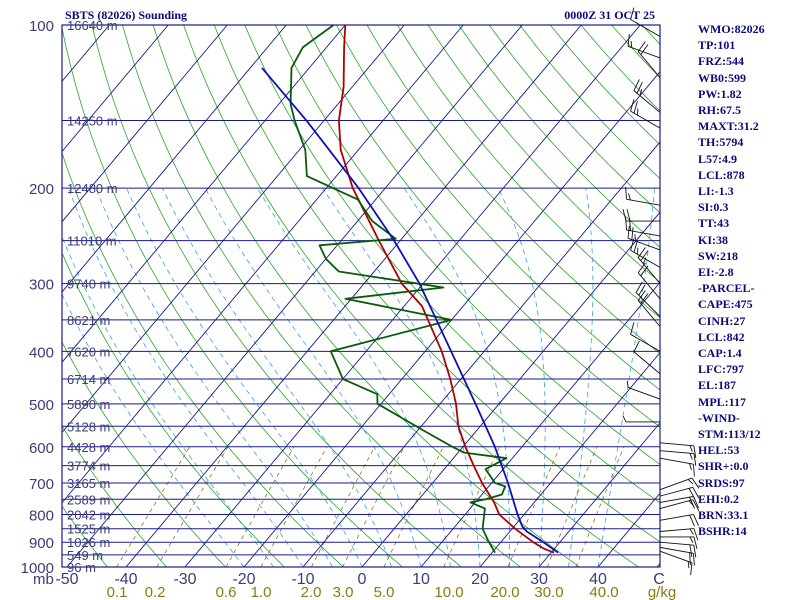 The width and height of the screenshot is (800, 600). Describe the element at coordinates (125, 579) in the screenshot. I see `temperature-tick-label: -40` at that location.